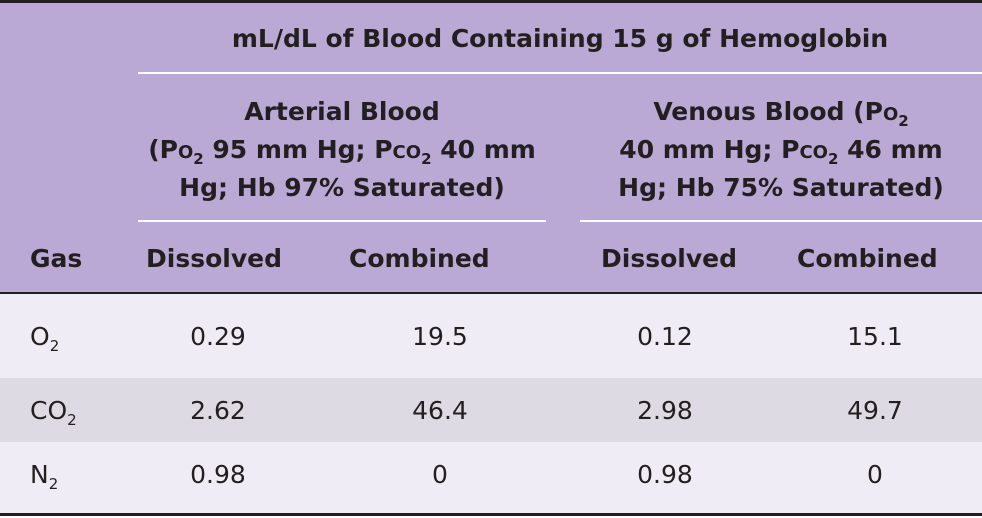 The image size is (982, 518). I want to click on venous-combined-cell: 15.1, so click(875, 336).